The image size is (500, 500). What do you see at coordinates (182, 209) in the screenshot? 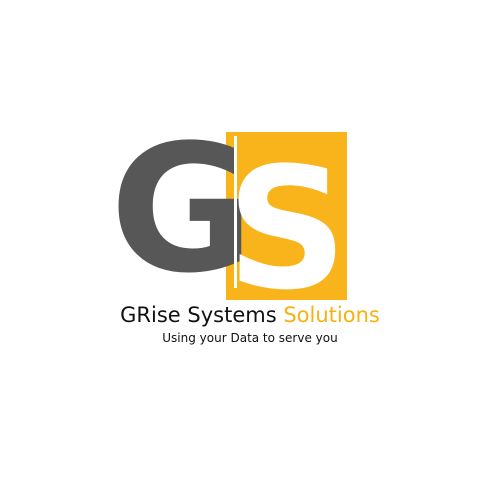
I see `monogram-g: G` at bounding box center [182, 209].